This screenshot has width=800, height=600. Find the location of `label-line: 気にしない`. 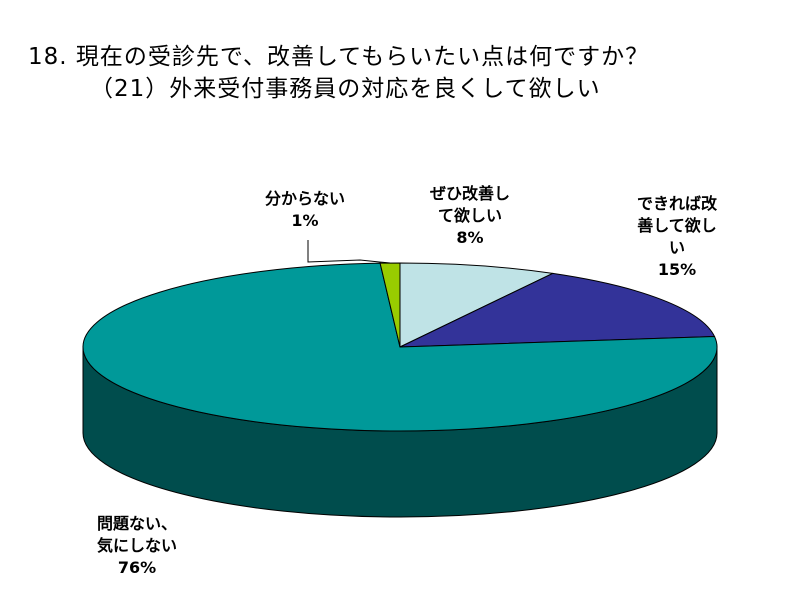

label-line: 気にしない is located at coordinates (136, 545).